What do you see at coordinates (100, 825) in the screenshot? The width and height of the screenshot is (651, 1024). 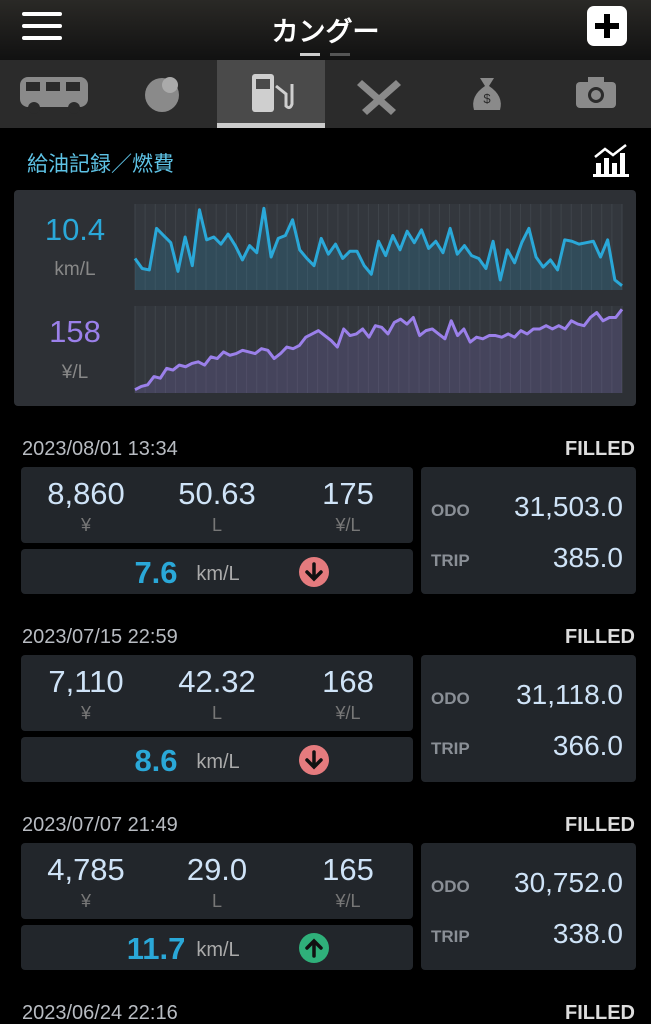 I see `record-date: 2023/07/07 21:49` at bounding box center [100, 825].